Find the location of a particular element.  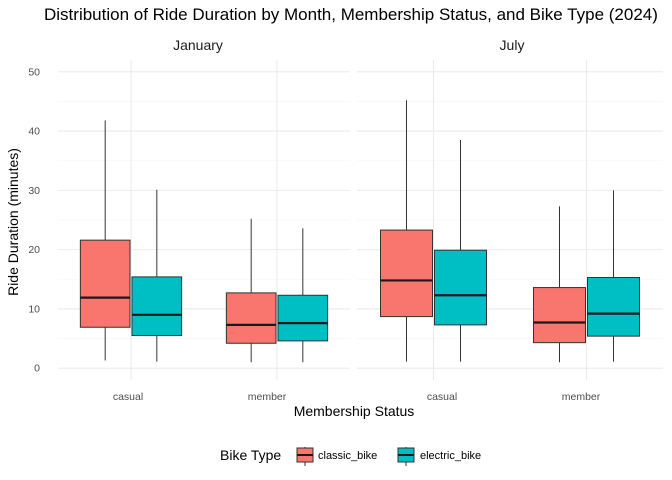

legend-label-classic-bike: classic_bike is located at coordinates (347, 456).